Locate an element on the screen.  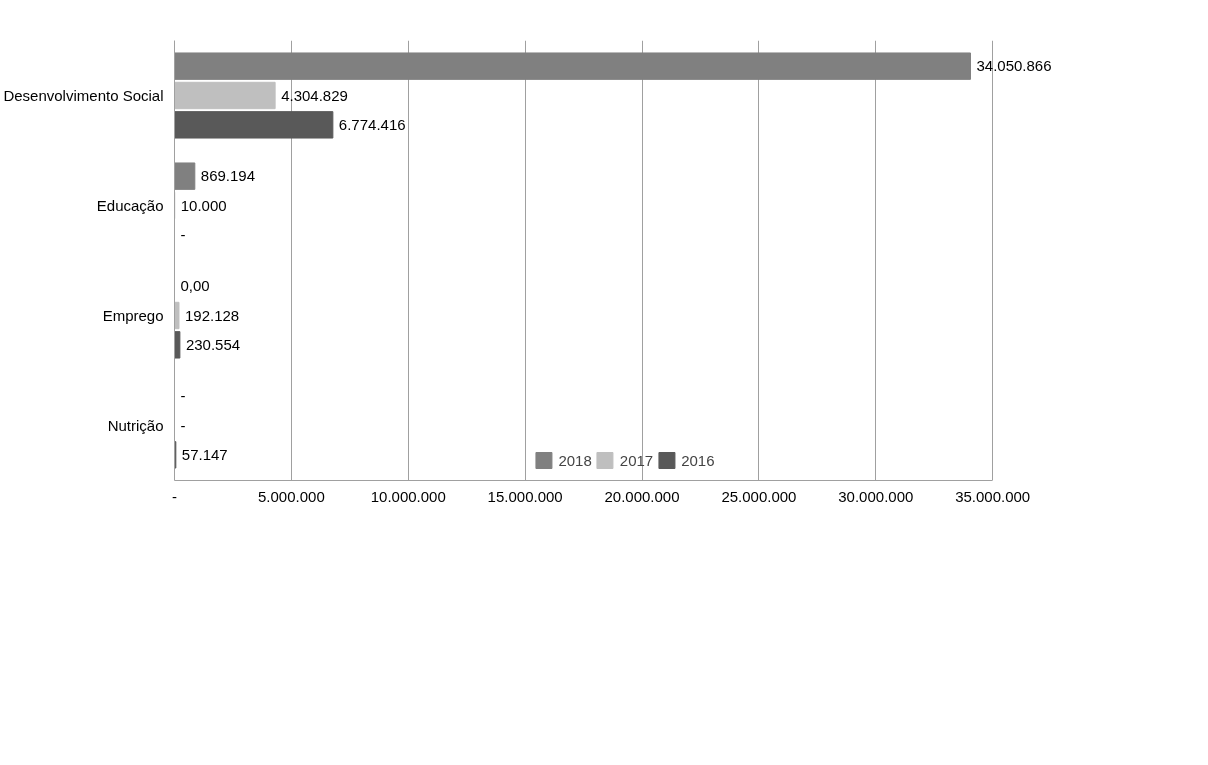
x-tick-label: 30.000.000 is located at coordinates (876, 496).